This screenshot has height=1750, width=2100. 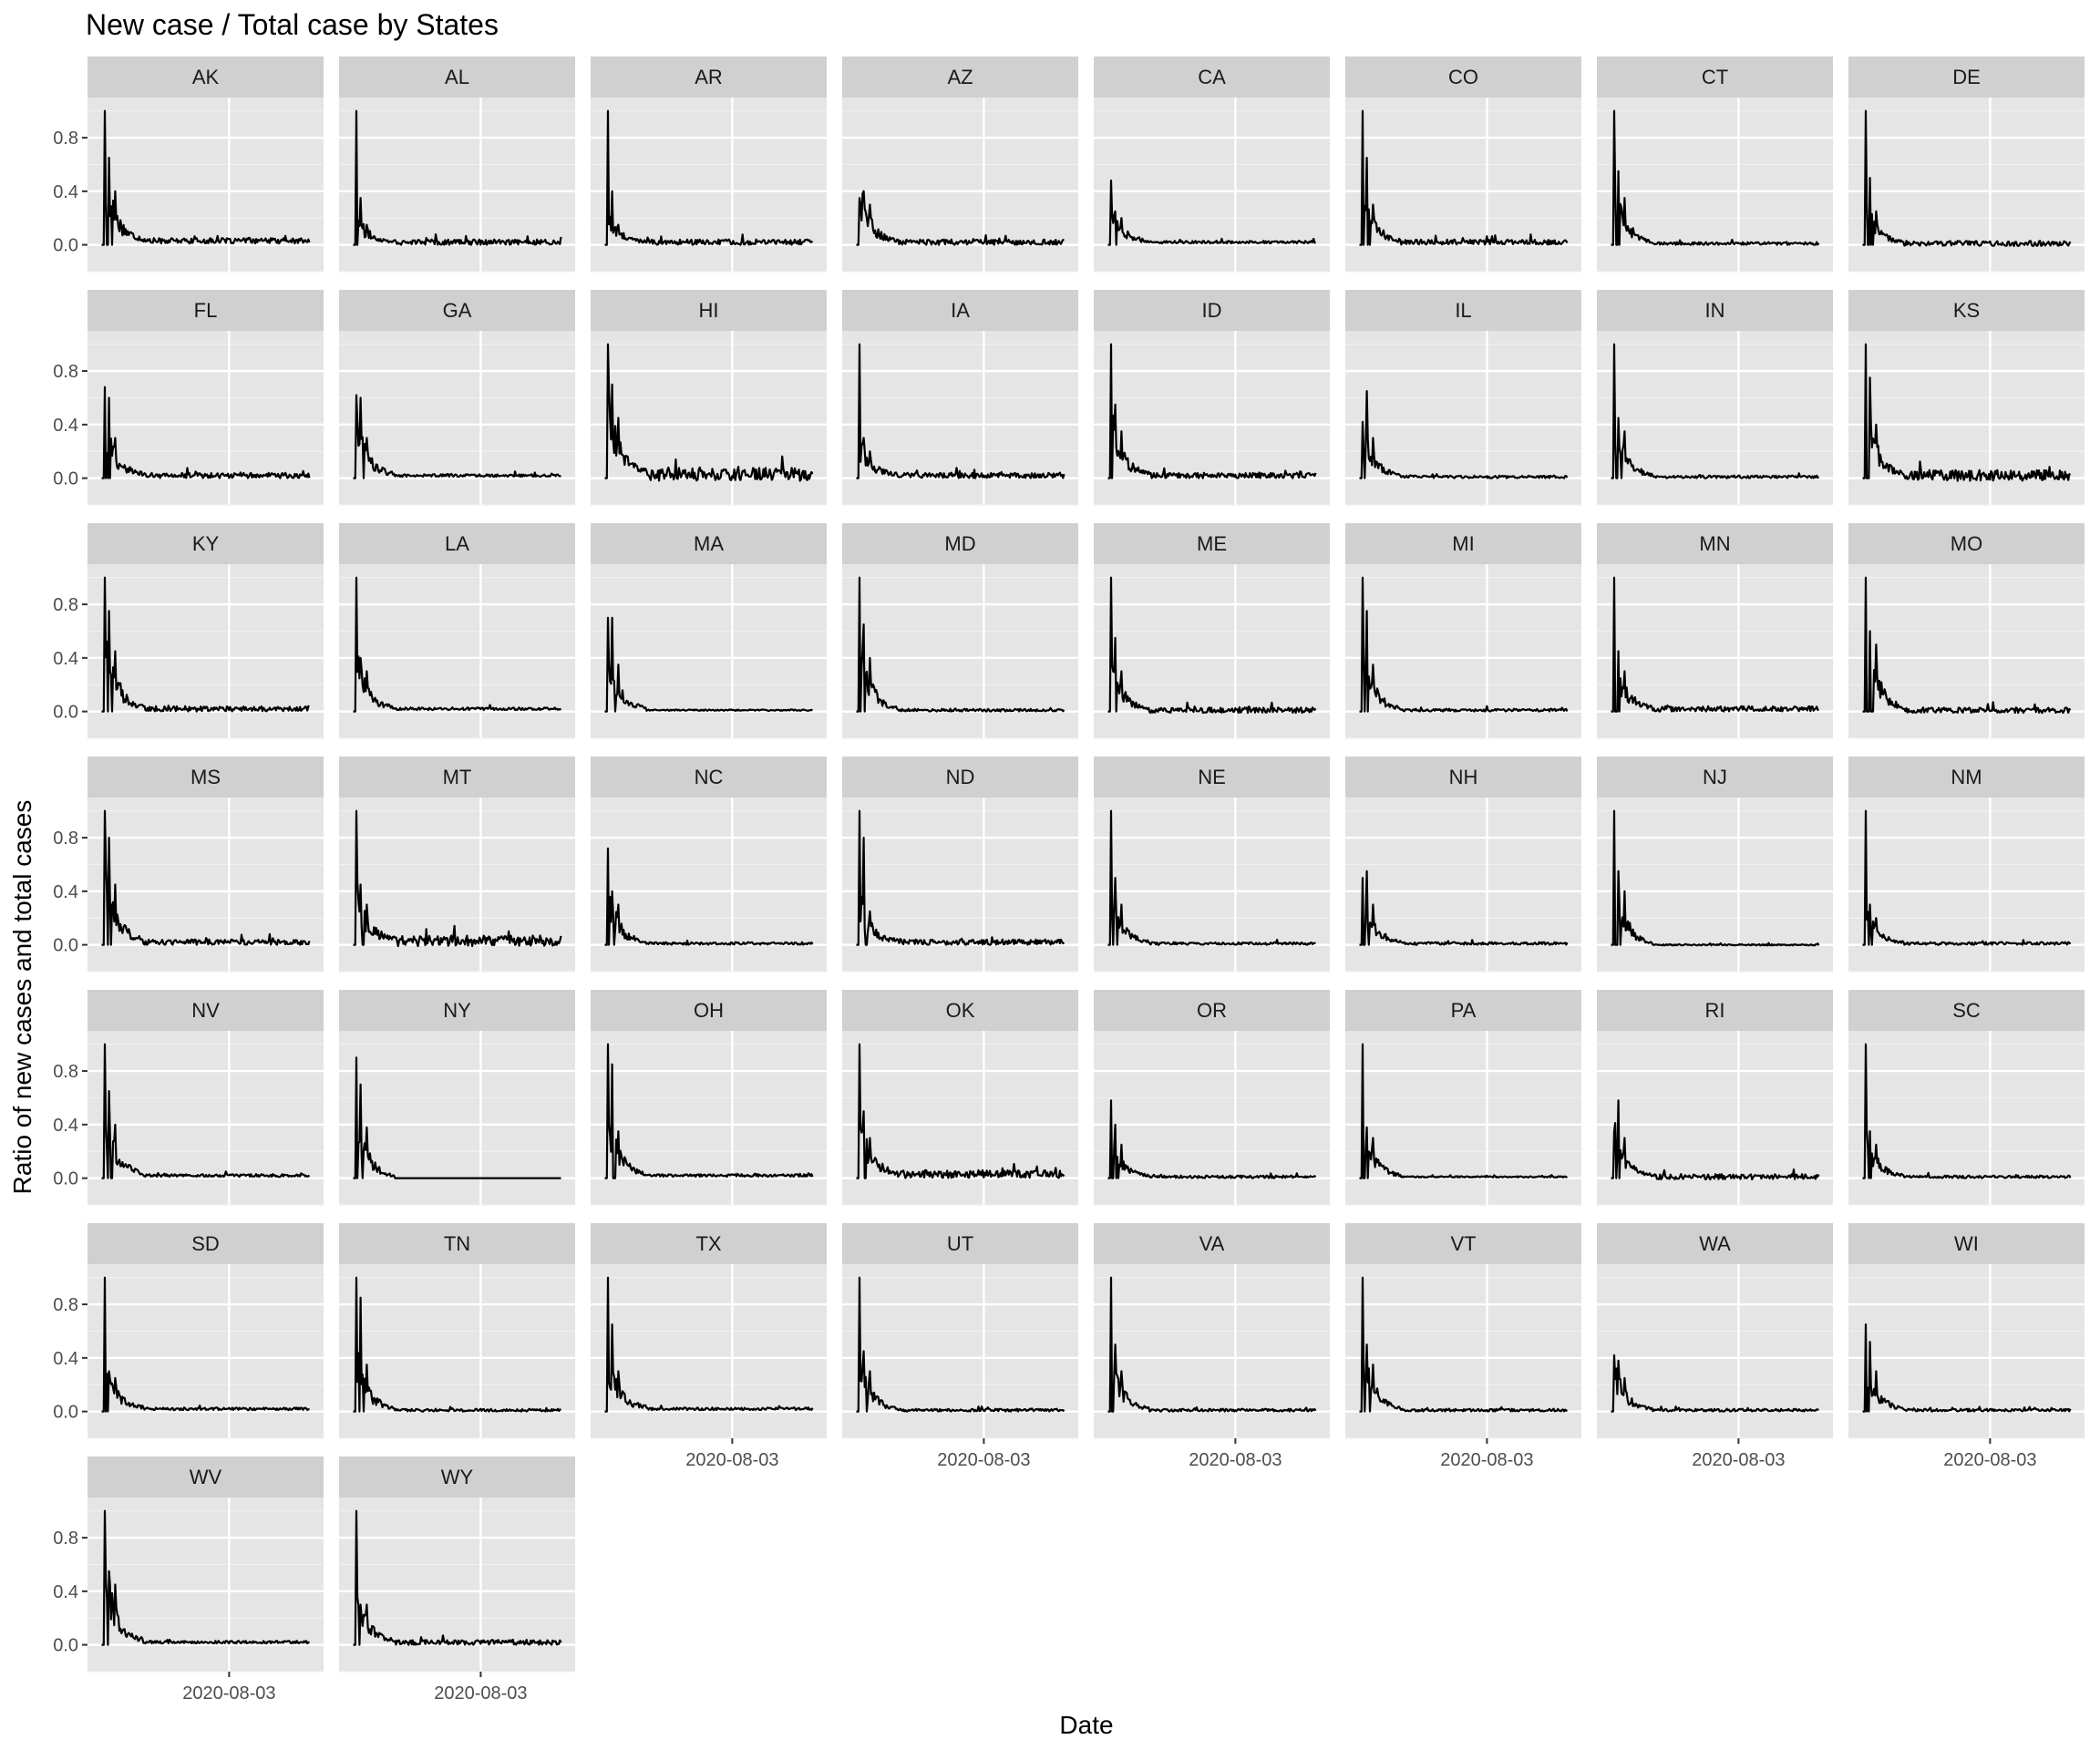 I want to click on panel-hi: HI, so click(x=709, y=398).